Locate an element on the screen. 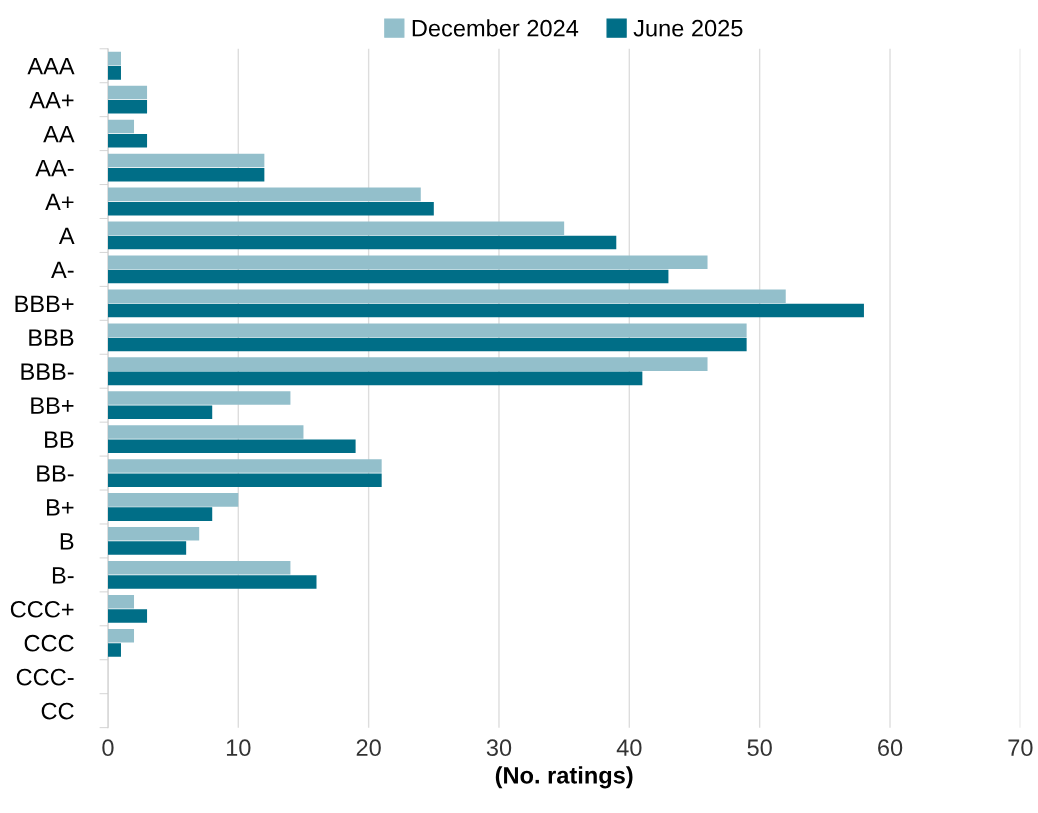  x-tick-label: 0 is located at coordinates (108, 748).